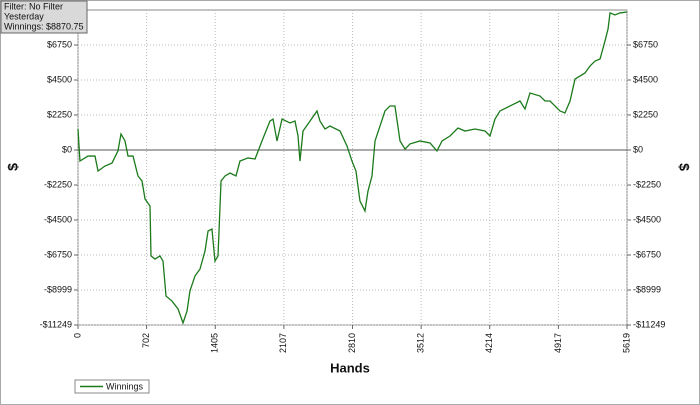 The image size is (700, 405). What do you see at coordinates (58, 289) in the screenshot?
I see `y-tick-label: -$8999` at bounding box center [58, 289].